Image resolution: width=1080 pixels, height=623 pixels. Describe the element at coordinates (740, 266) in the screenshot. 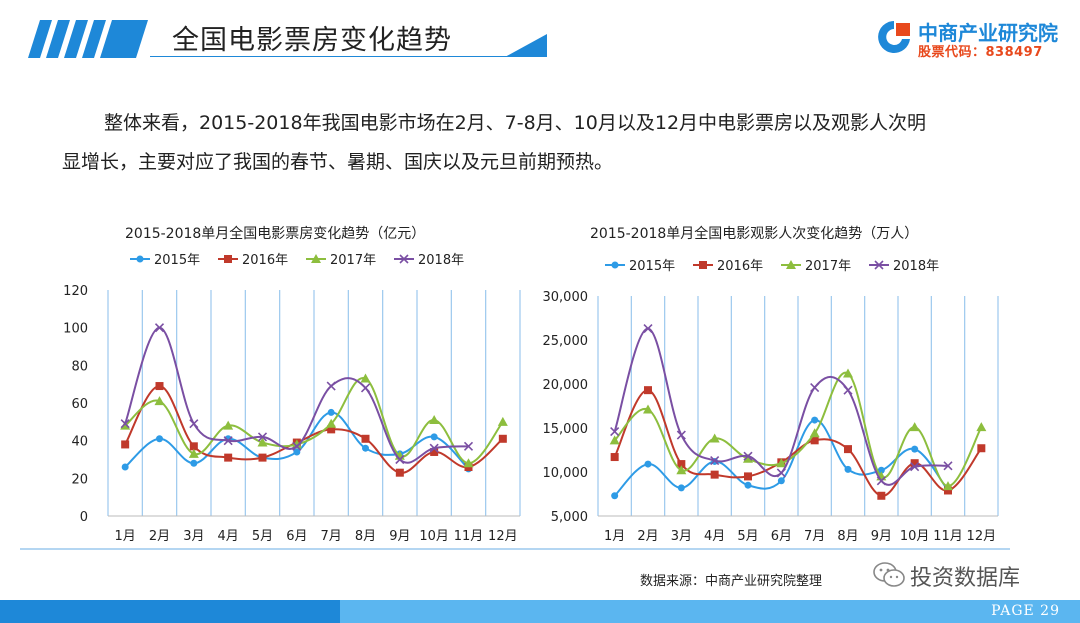

I see `chart2-legend-label-2016年: 2016年` at that location.